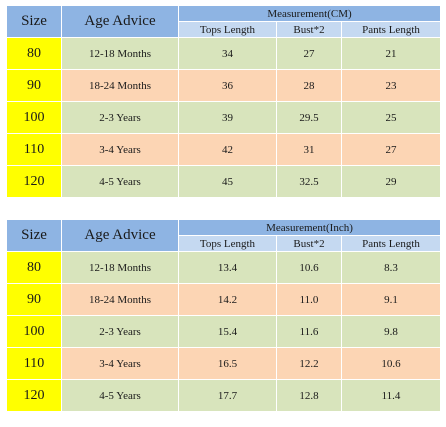 This screenshot has width=446, height=427. Describe the element at coordinates (227, 299) in the screenshot. I see `tops-length-cell: 14.2` at that location.